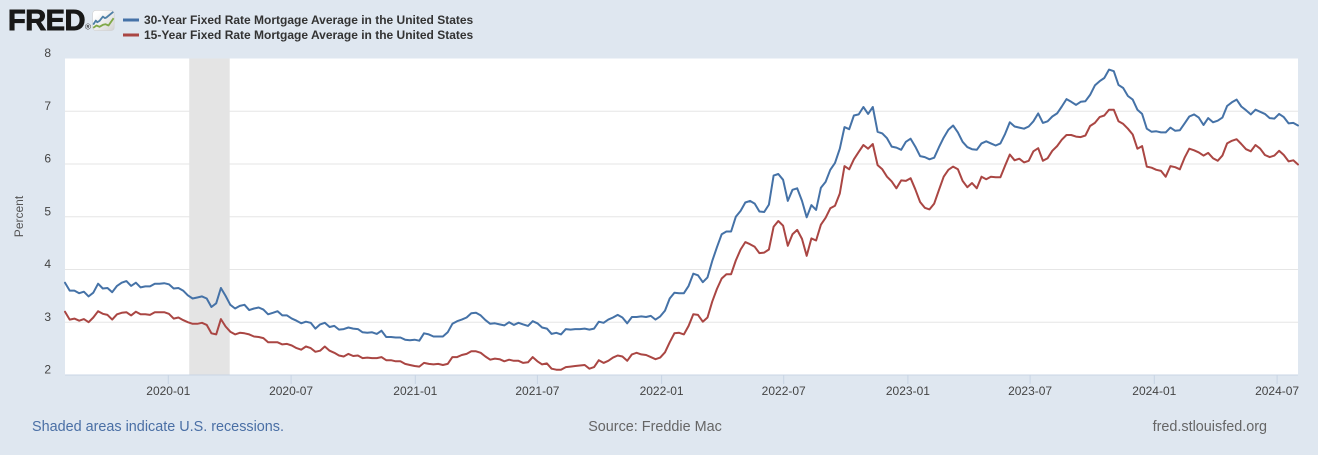  I want to click on svg-text:Shaded areas indicate U.S. rec: Shaded areas indicate U.S. recessions., so click(158, 427).